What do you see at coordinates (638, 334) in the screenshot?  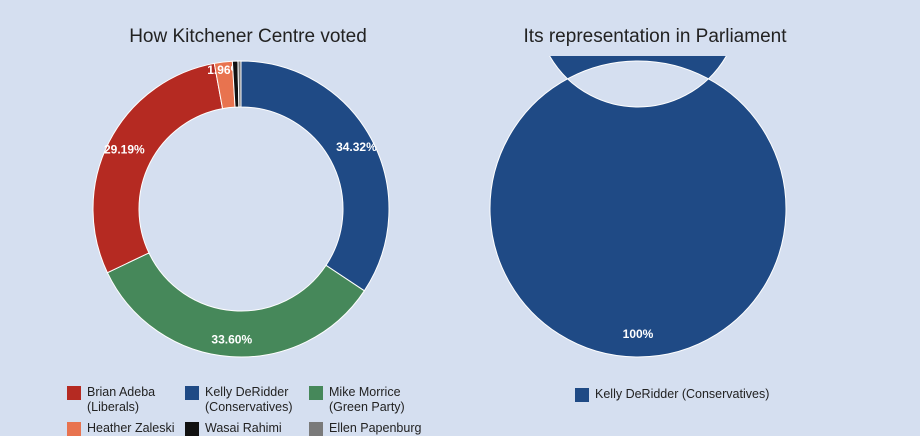 I see `slice-label-0: 100%` at bounding box center [638, 334].